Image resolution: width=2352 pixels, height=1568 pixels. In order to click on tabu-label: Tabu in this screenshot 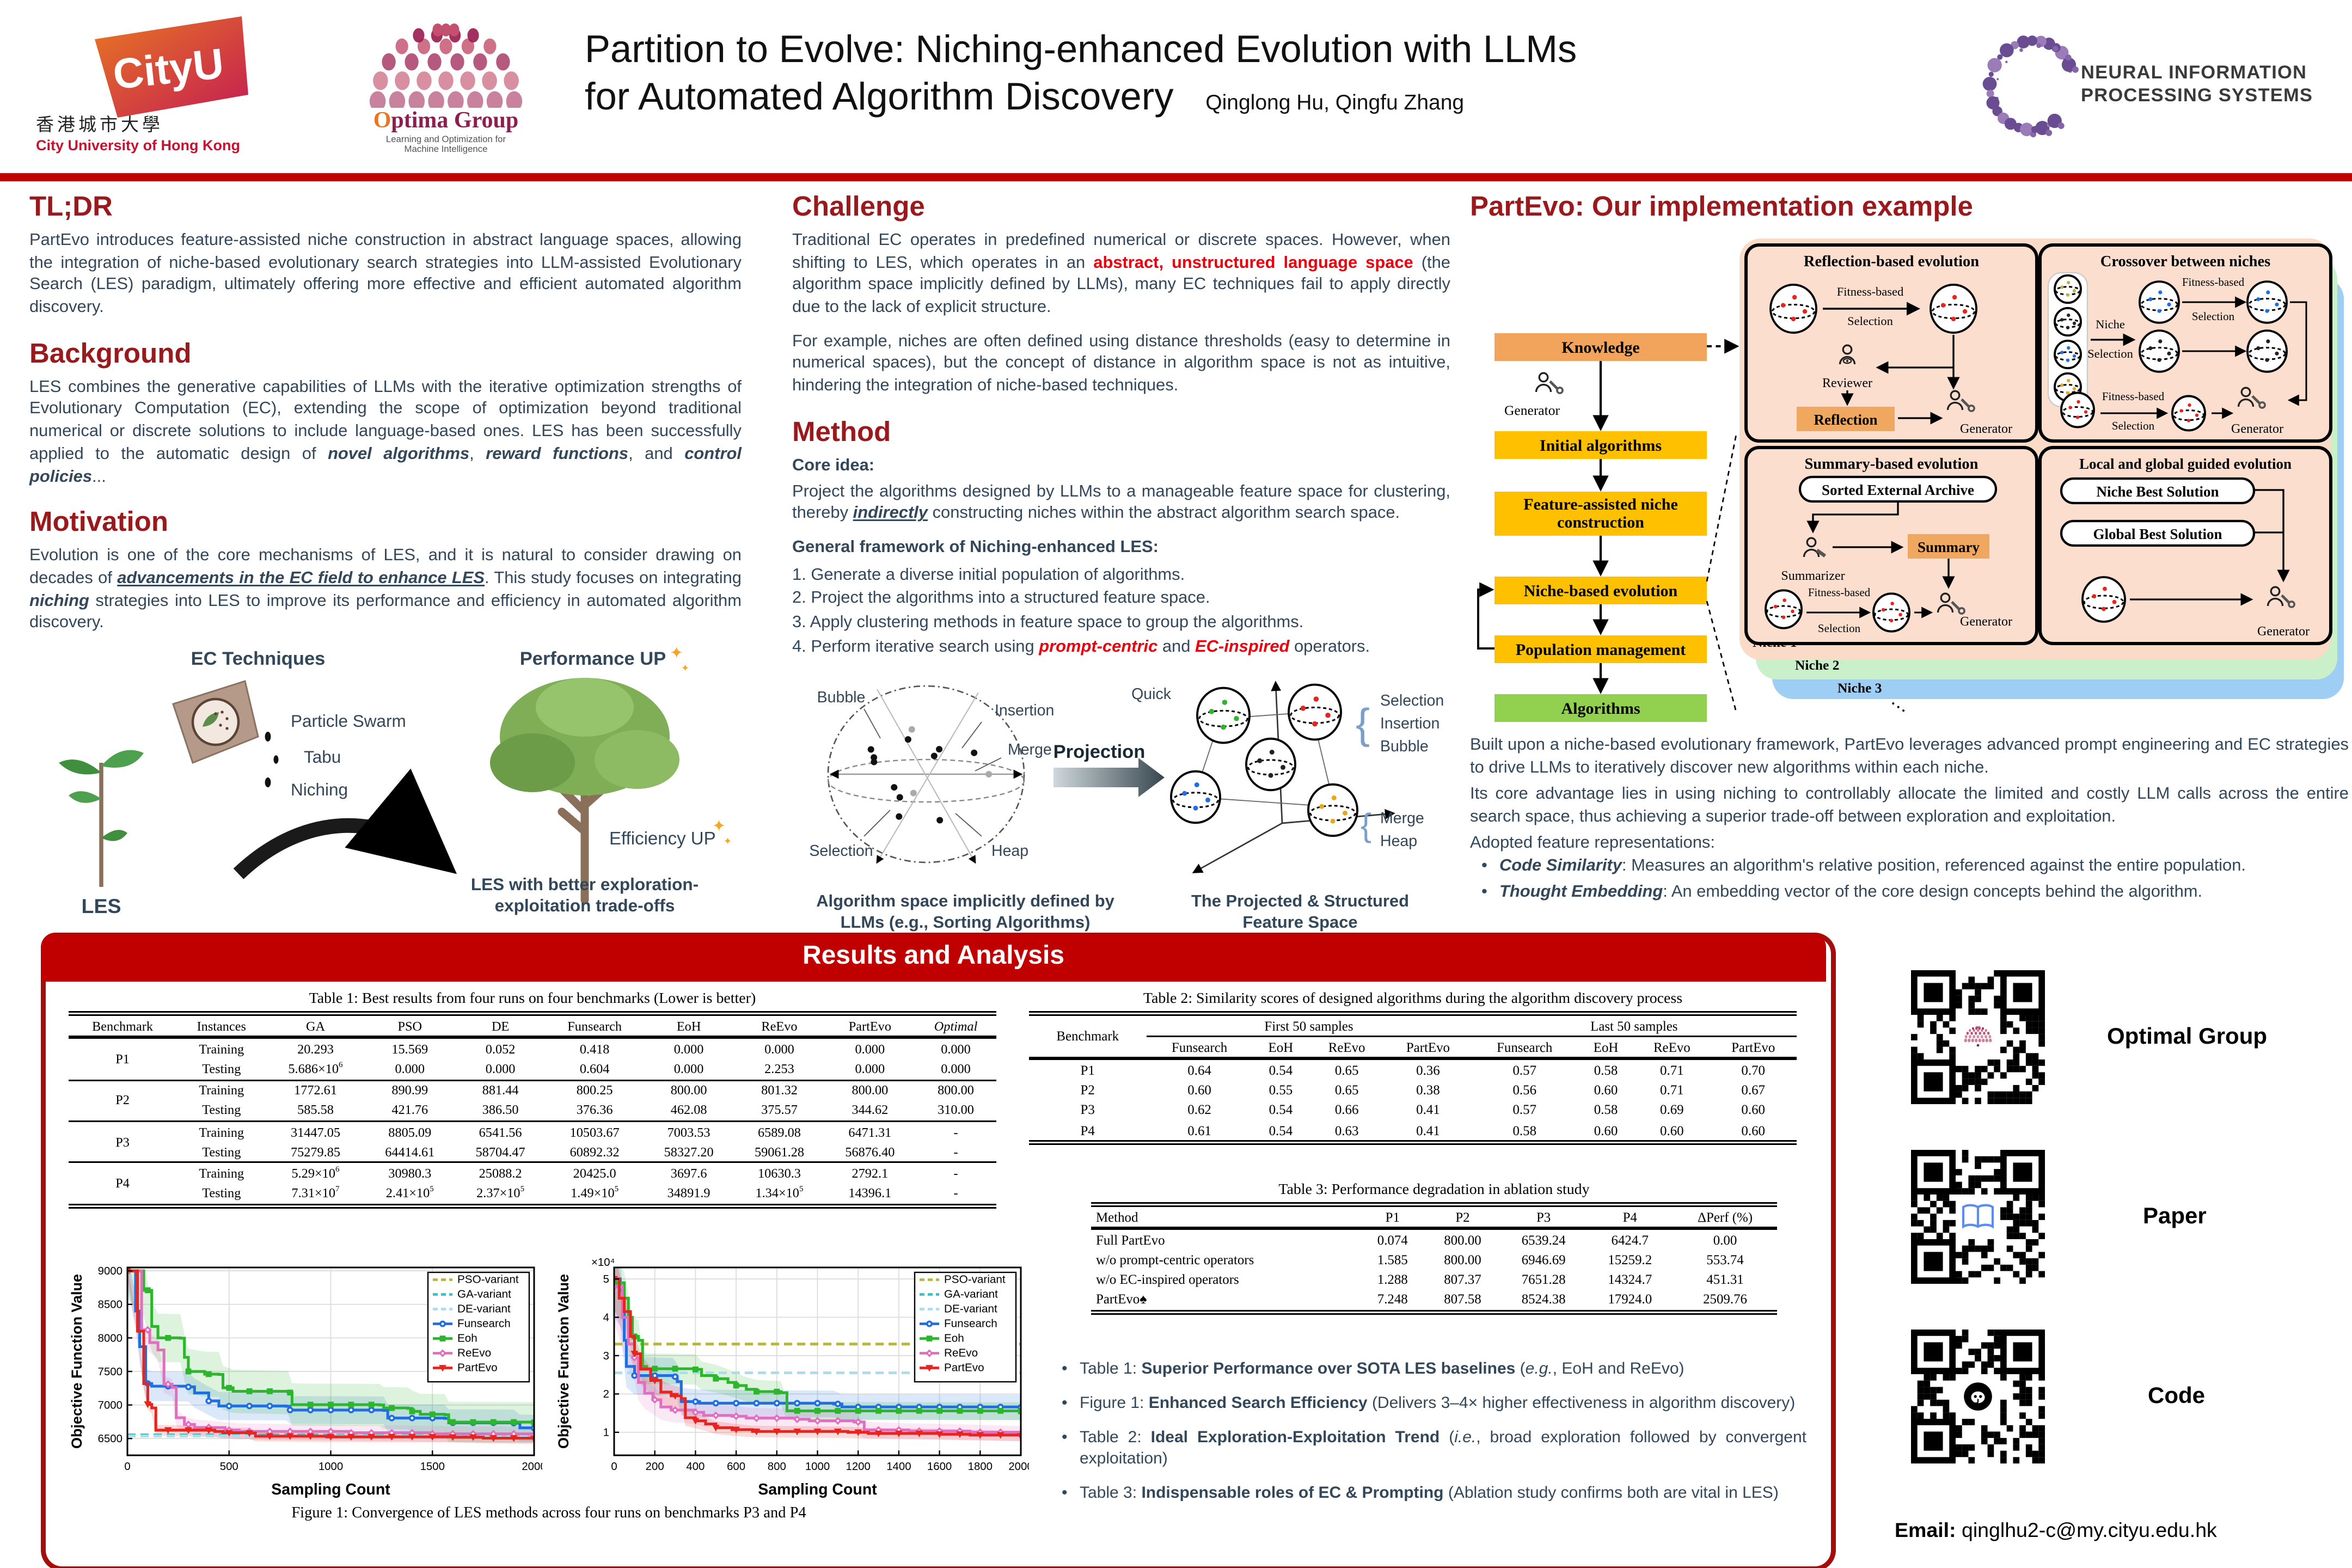, I will do `click(322, 757)`.